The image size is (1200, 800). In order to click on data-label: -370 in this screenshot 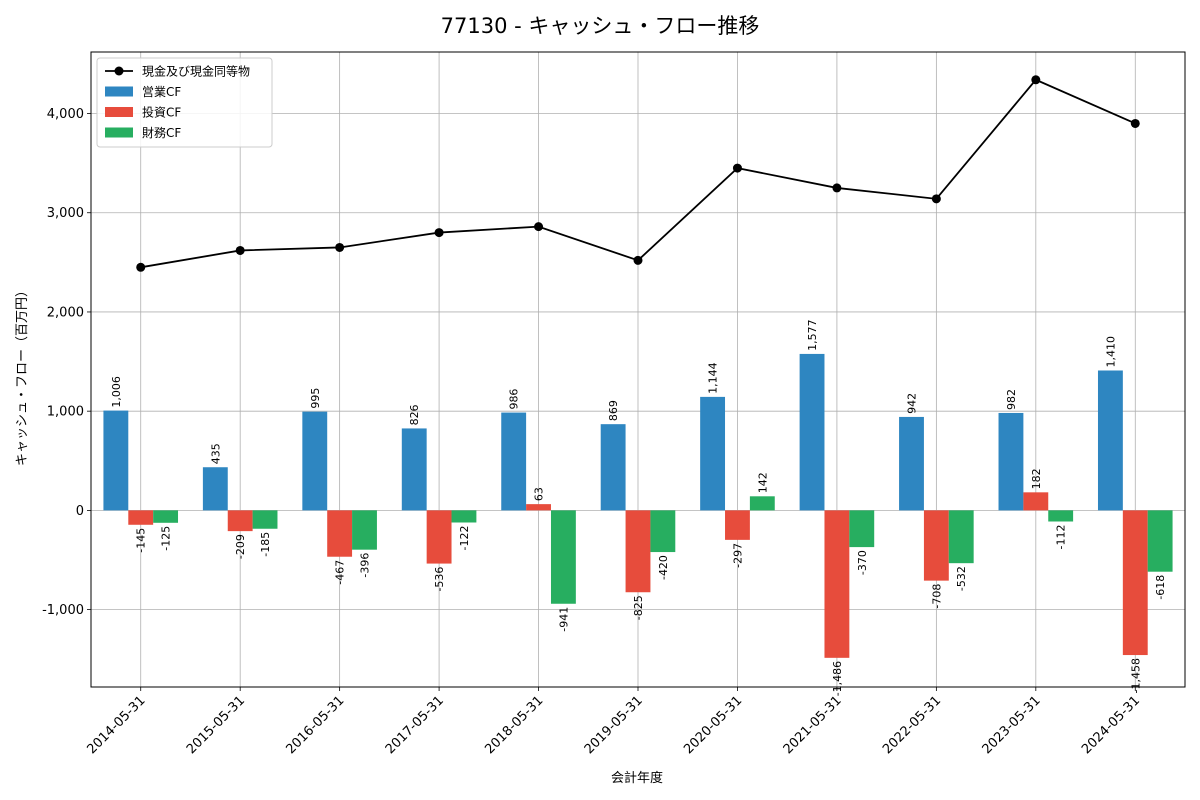, I will do `click(862, 562)`.